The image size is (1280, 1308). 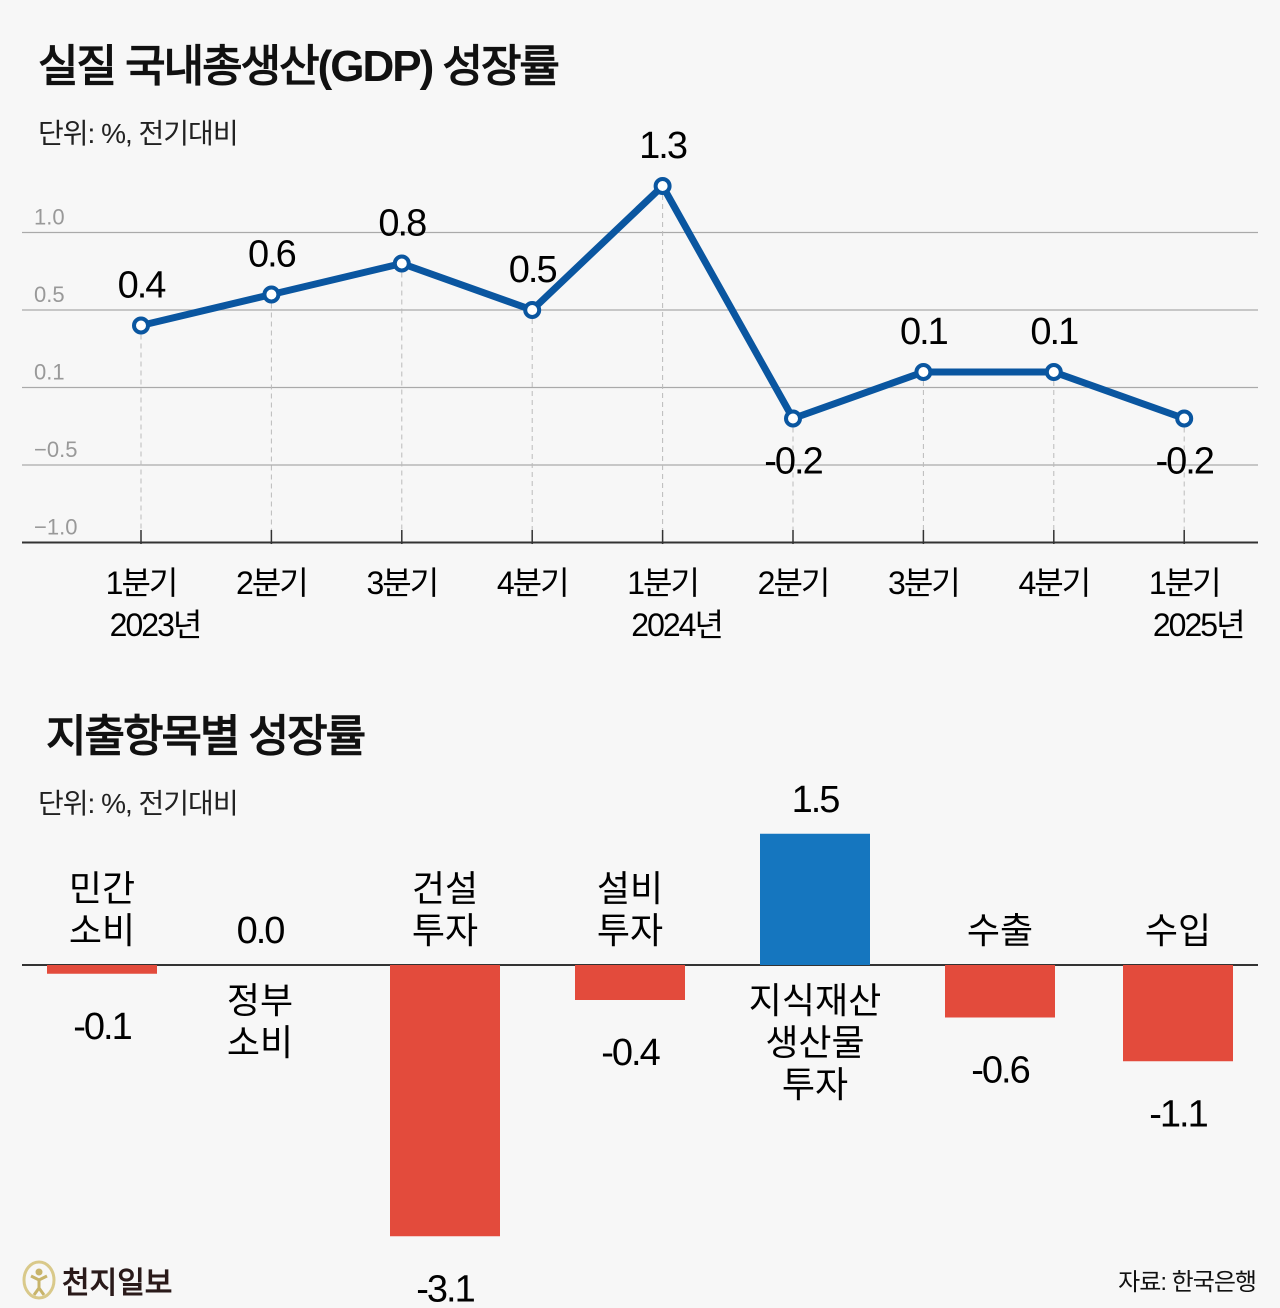 I want to click on bar-category-label: 수입, so click(x=1178, y=930).